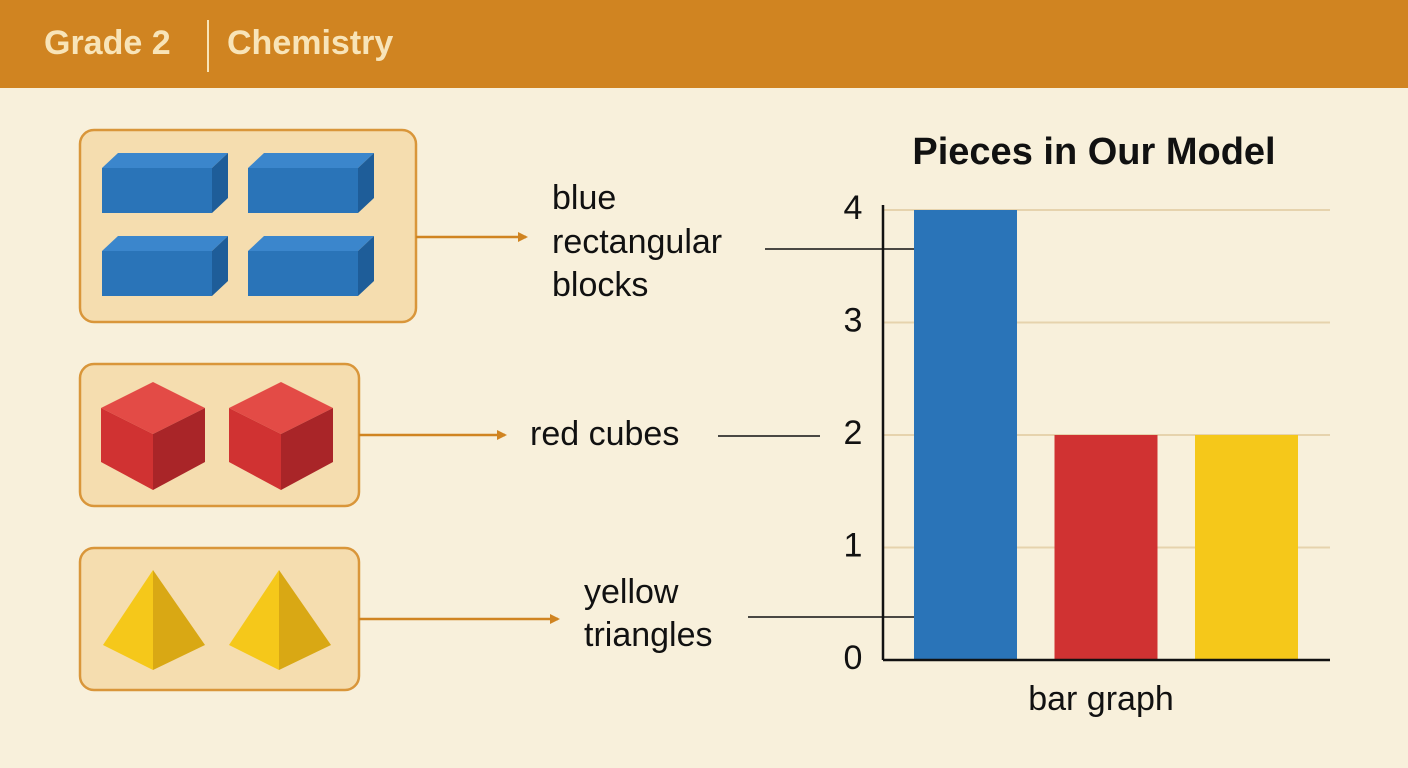 This screenshot has width=1408, height=768. I want to click on chart-title: Pieces in Our Model, so click(1093, 152).